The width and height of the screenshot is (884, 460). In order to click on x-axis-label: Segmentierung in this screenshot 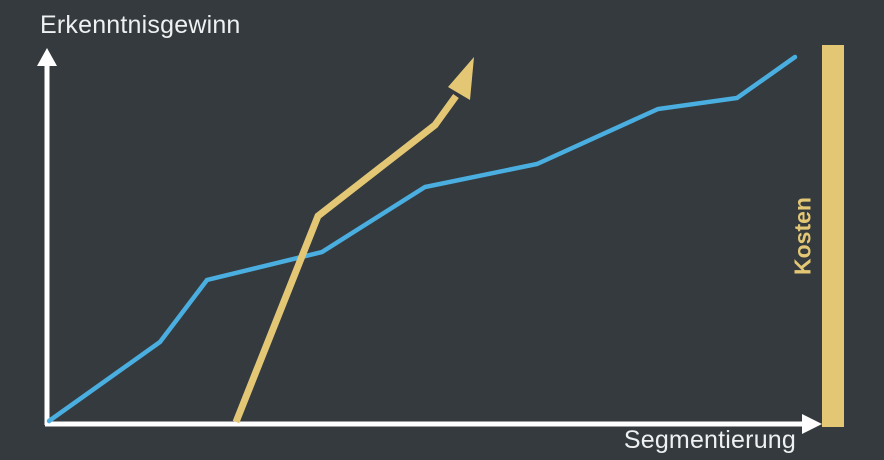, I will do `click(709, 440)`.